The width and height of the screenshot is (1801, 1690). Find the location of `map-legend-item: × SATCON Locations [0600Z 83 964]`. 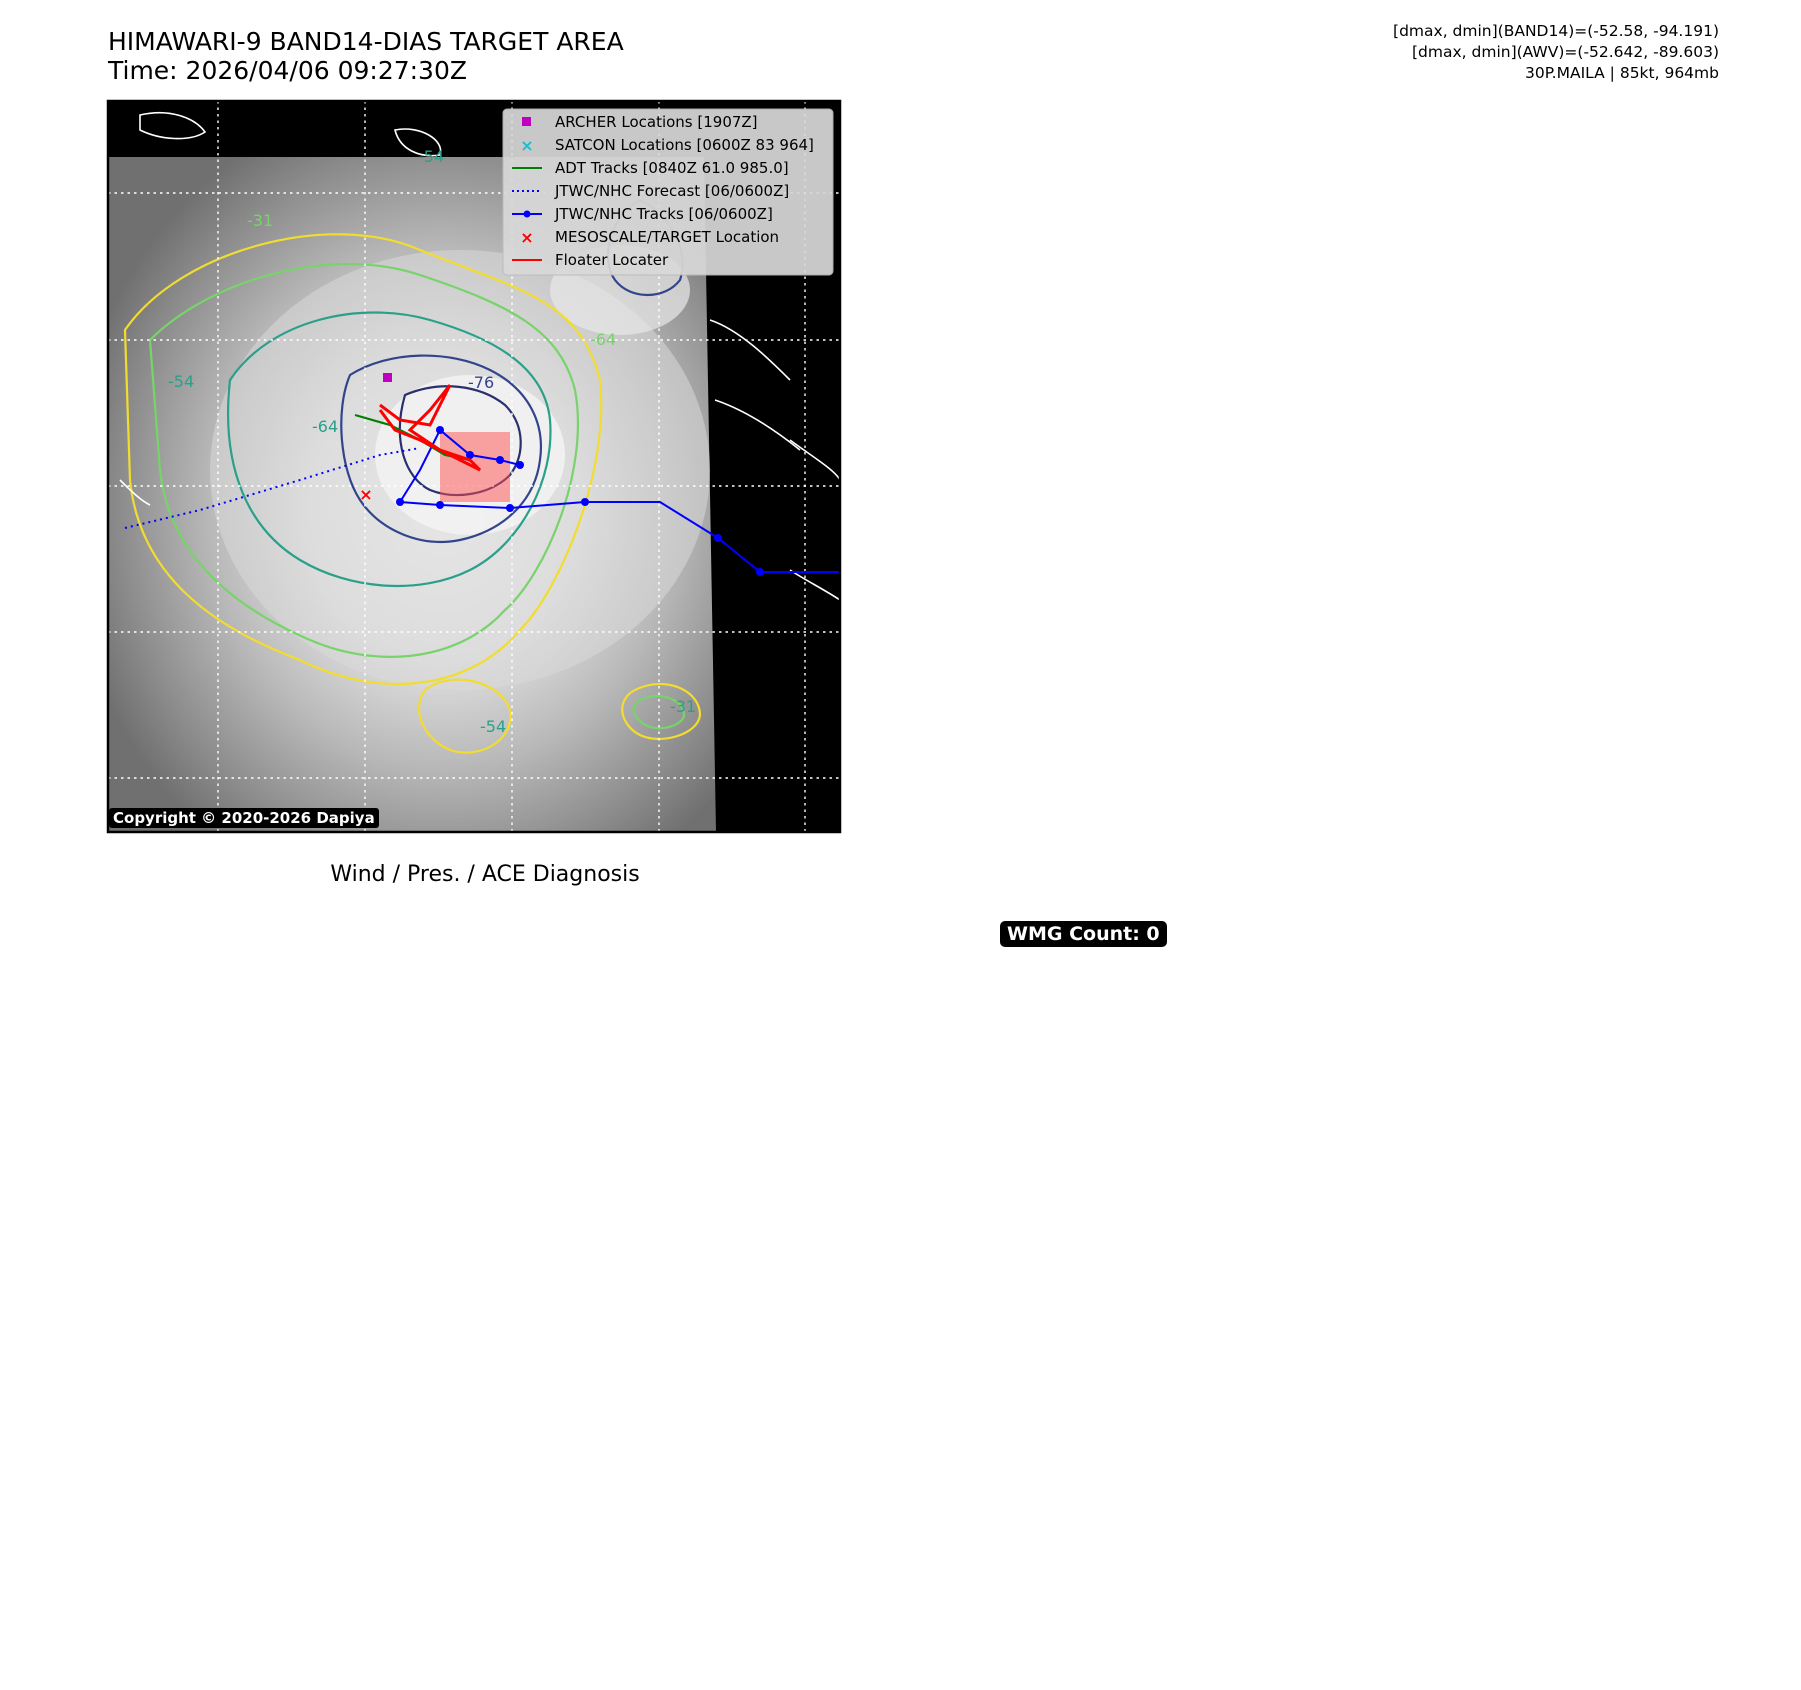

map-legend-item: × SATCON Locations [0600Z 83 964] is located at coordinates (667, 145).